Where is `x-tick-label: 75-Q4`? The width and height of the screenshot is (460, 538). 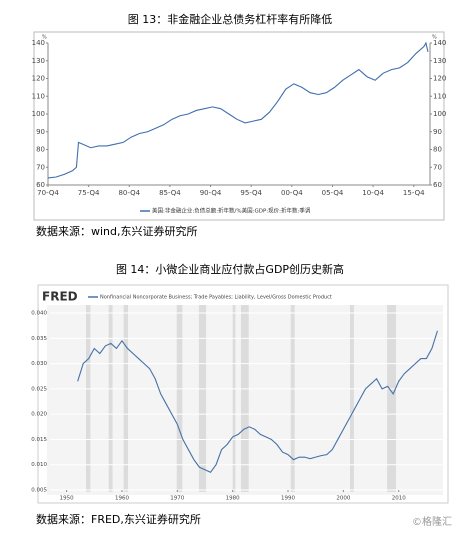 x-tick-label: 75-Q4 is located at coordinates (89, 193).